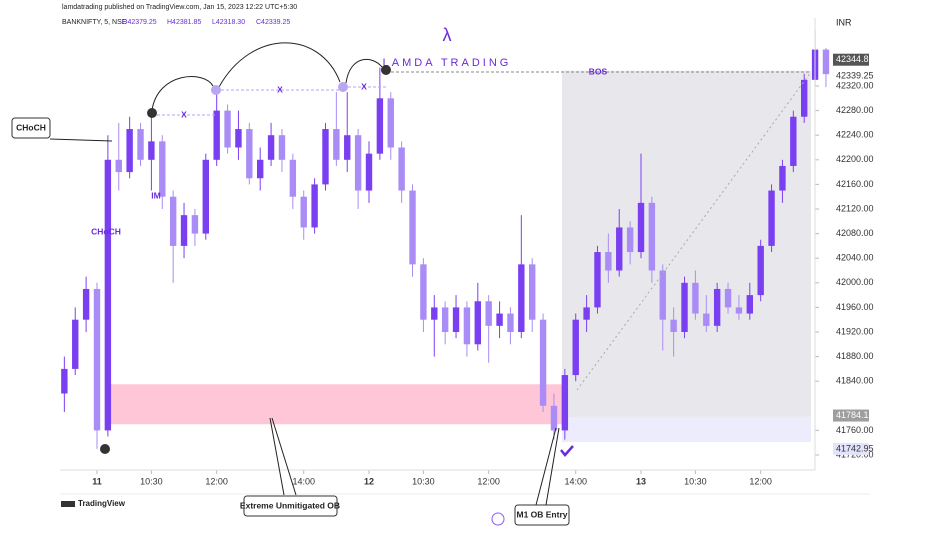 The image size is (932, 550). I want to click on x-tick-label: 12, so click(369, 481).